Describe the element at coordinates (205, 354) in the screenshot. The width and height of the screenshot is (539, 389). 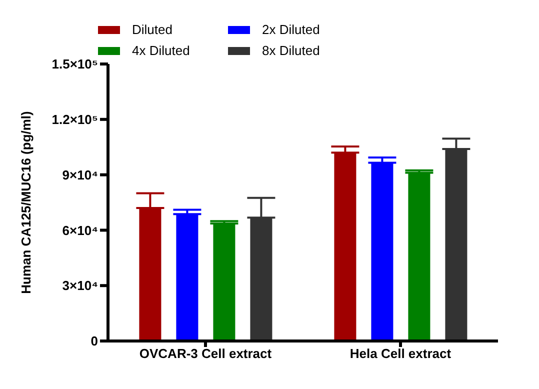
I see `x-tick-label: OVCAR-3 Cell extract` at that location.